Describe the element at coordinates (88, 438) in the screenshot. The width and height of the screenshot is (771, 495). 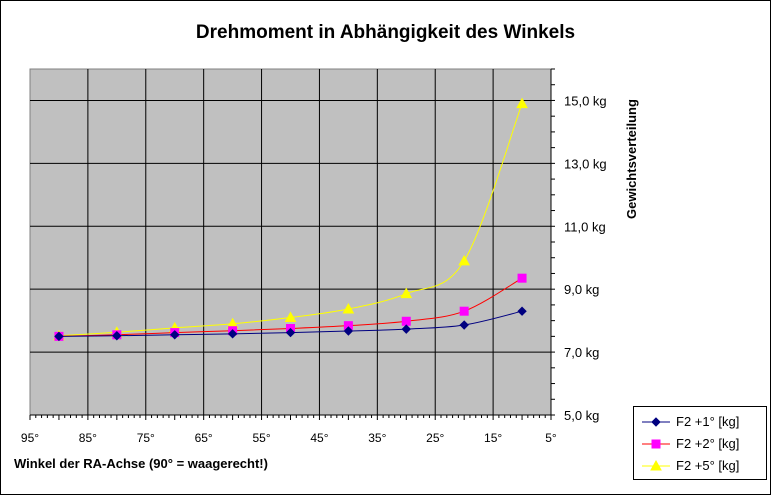
I see `x-tick-label: 85°` at that location.